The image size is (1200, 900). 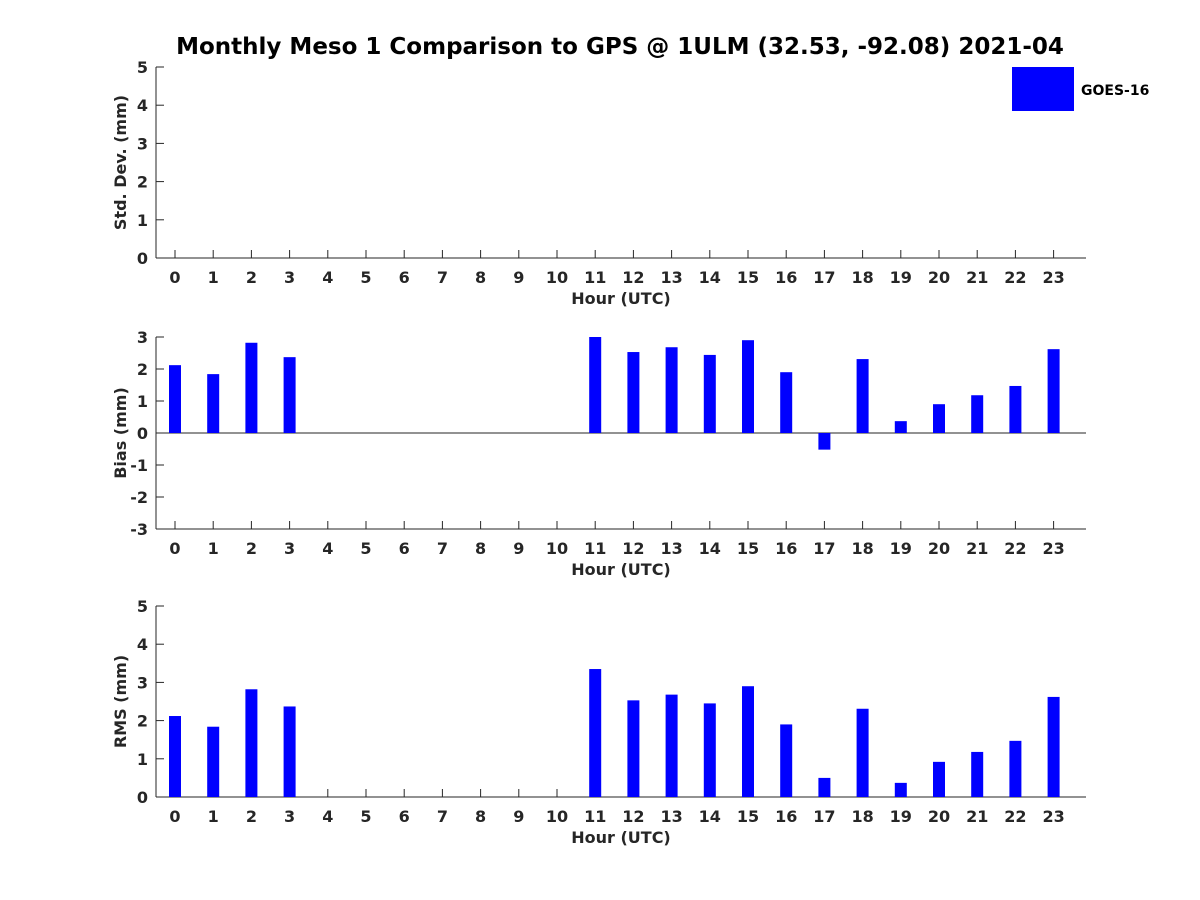 I want to click on bias-x-tick-label: 17, so click(x=824, y=548).